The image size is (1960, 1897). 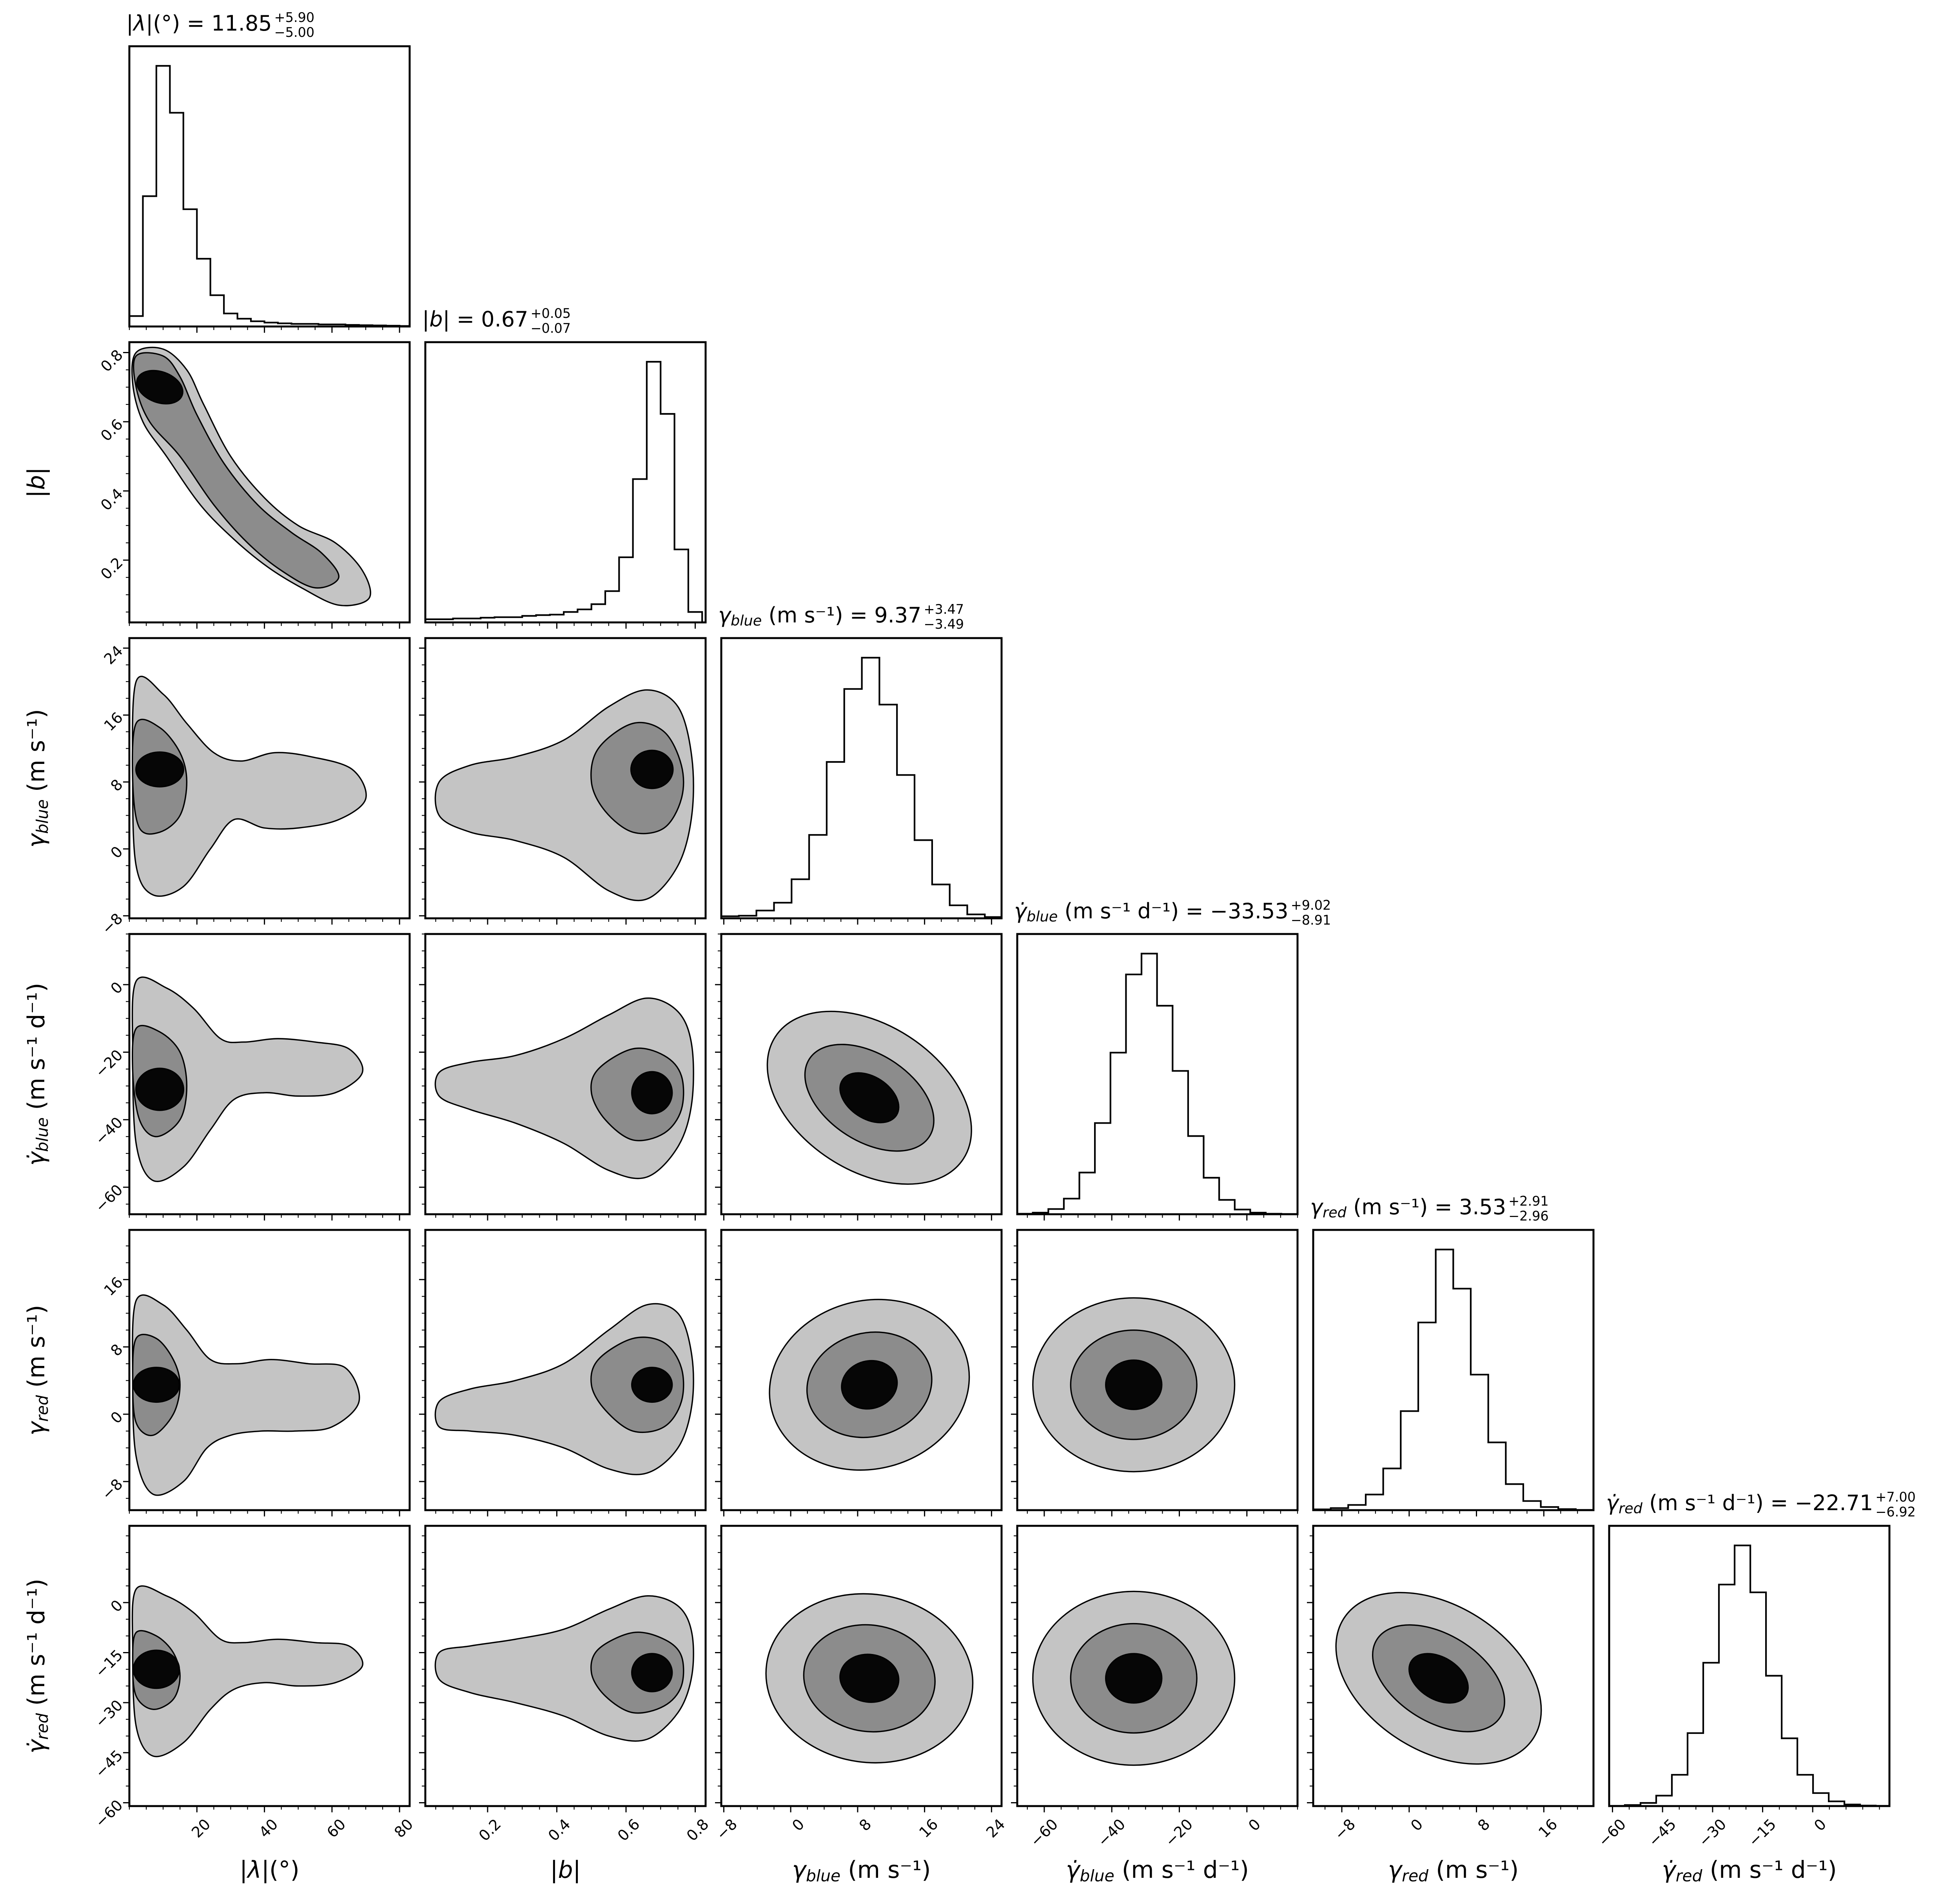 I want to click on panel-r4c1, so click(x=563, y=1372).